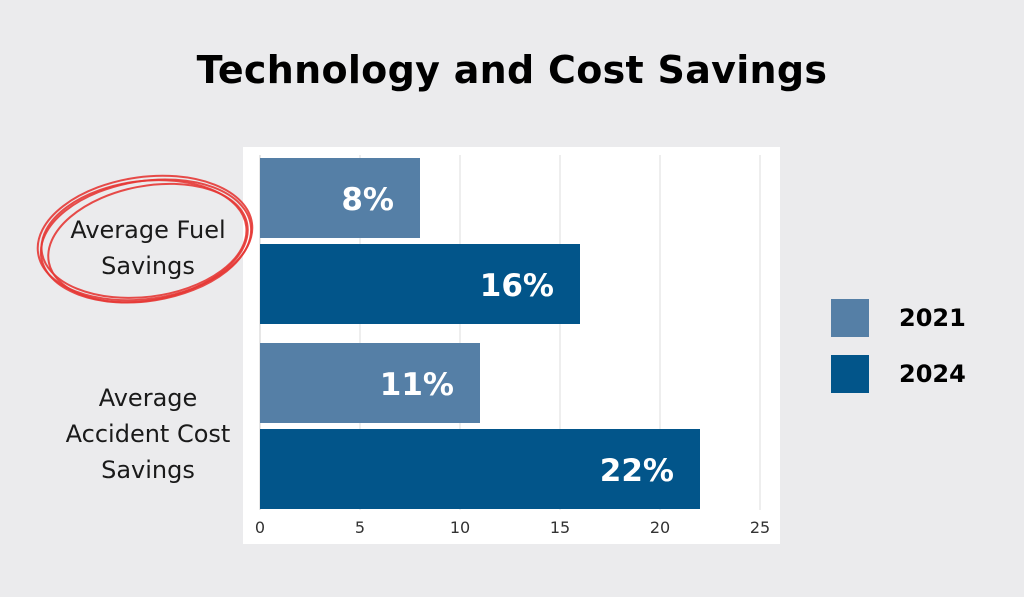 Image resolution: width=1024 pixels, height=597 pixels. What do you see at coordinates (148, 230) in the screenshot?
I see `category-label-line: Average Fuel` at bounding box center [148, 230].